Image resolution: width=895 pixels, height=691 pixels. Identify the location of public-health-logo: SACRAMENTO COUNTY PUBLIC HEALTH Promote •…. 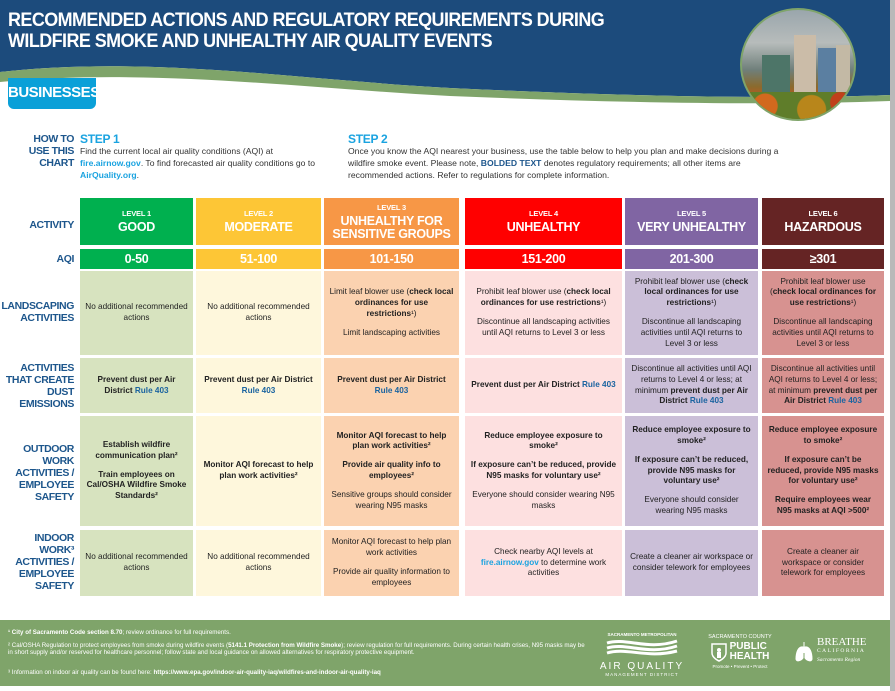
(740, 651).